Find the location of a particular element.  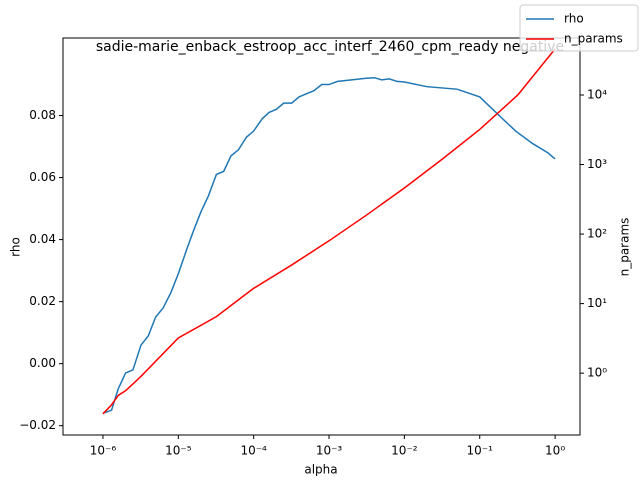

legend-label: rho is located at coordinates (574, 19).